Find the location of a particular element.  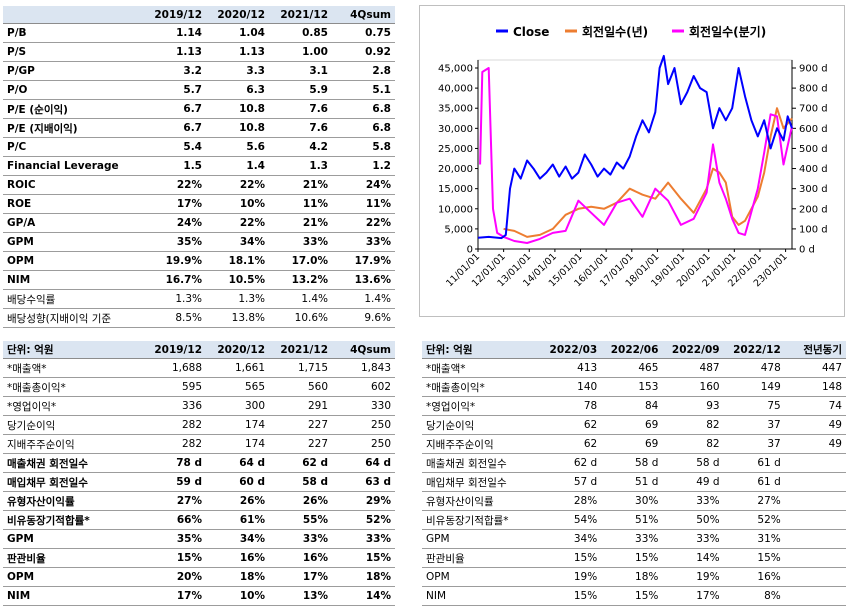

table-row: *매출액* 1,688 1,661 1,715 1,843 is located at coordinates (199, 368).